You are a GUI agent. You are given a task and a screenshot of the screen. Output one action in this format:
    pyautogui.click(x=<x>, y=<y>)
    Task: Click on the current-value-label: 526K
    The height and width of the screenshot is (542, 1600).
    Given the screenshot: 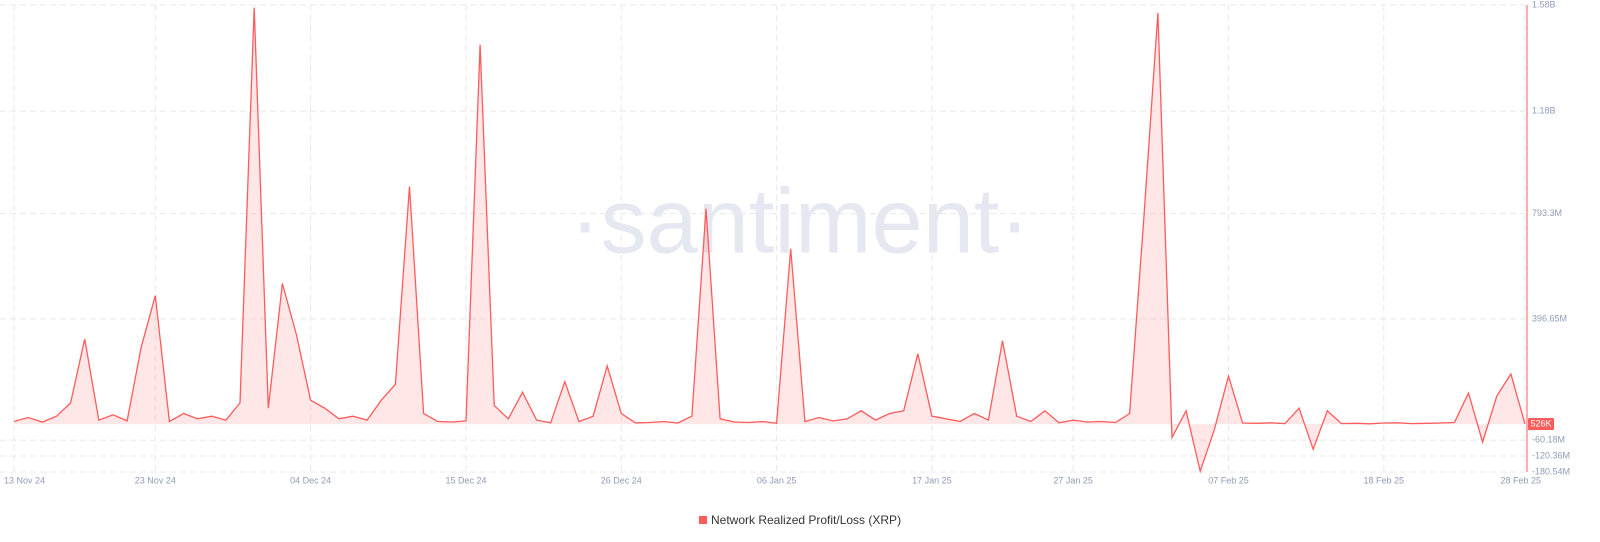 What is the action you would take?
    pyautogui.click(x=1540, y=423)
    